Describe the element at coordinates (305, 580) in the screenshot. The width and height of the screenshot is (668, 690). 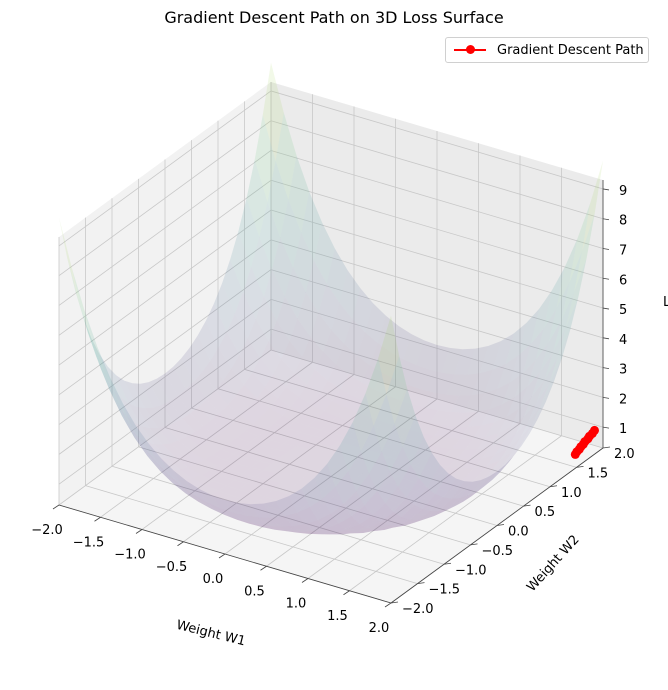
I see `x-tick-mark` at that location.